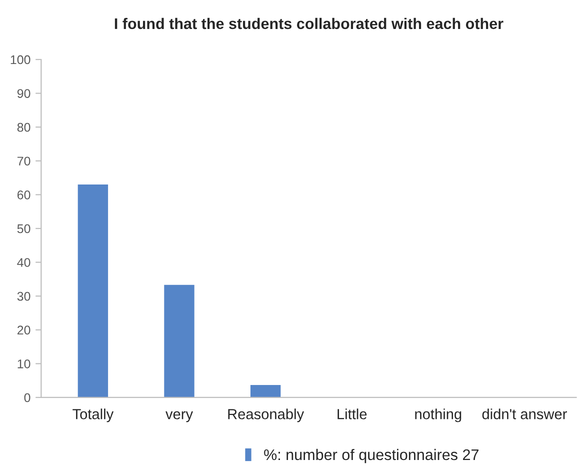  Describe the element at coordinates (179, 416) in the screenshot. I see `x-tick-label: very` at that location.